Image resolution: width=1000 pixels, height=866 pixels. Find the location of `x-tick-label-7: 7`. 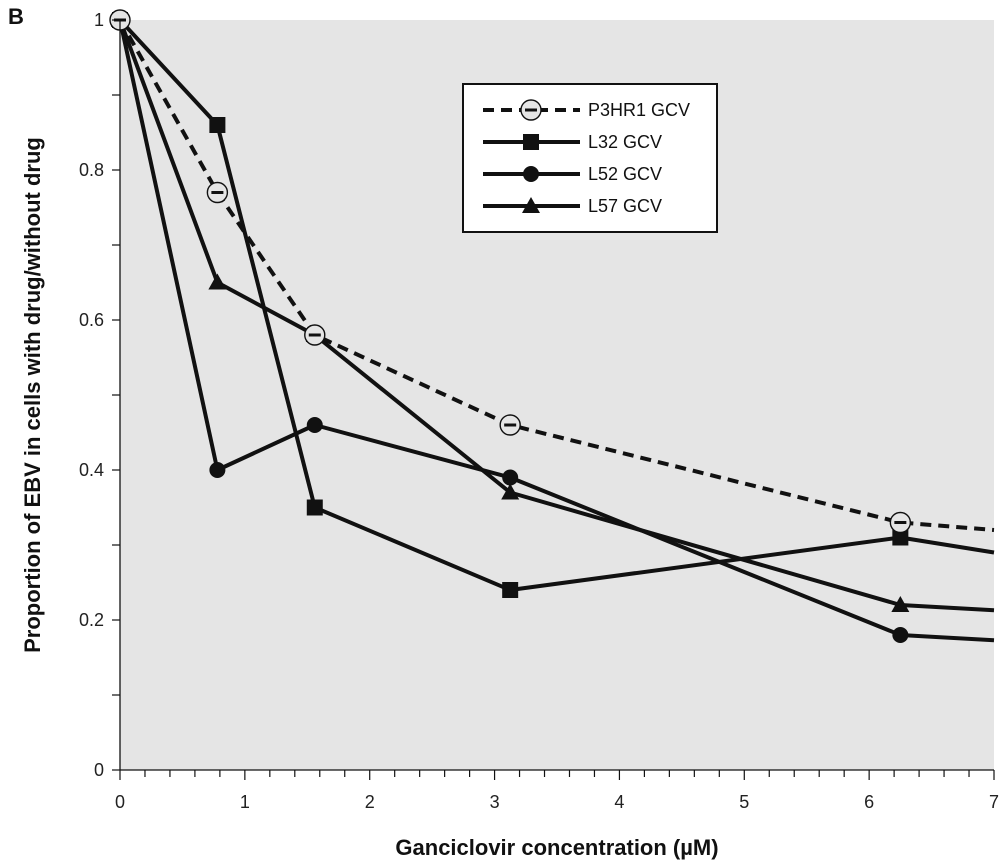

x-tick-label-7: 7 is located at coordinates (994, 802).